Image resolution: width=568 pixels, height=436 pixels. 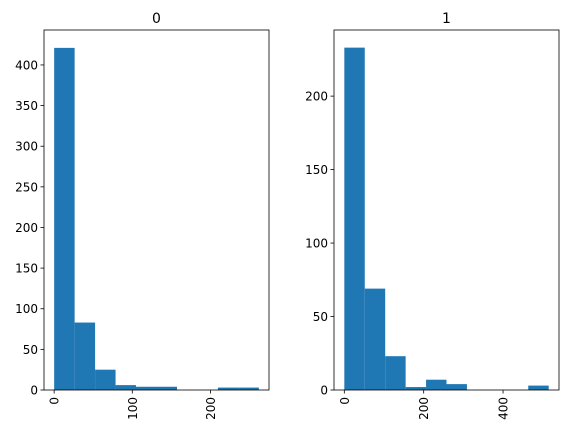 I want to click on y-tick-label: 350, so click(x=26, y=106).